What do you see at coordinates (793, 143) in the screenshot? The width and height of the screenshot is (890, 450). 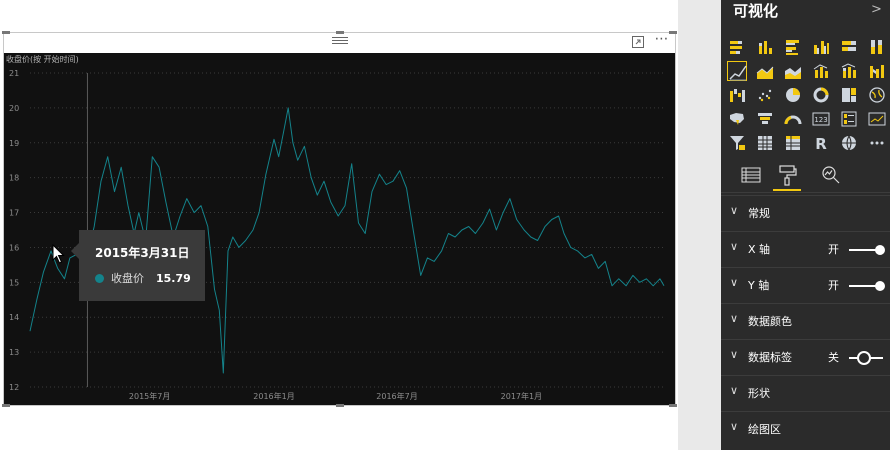 I see `matrix-icon` at bounding box center [793, 143].